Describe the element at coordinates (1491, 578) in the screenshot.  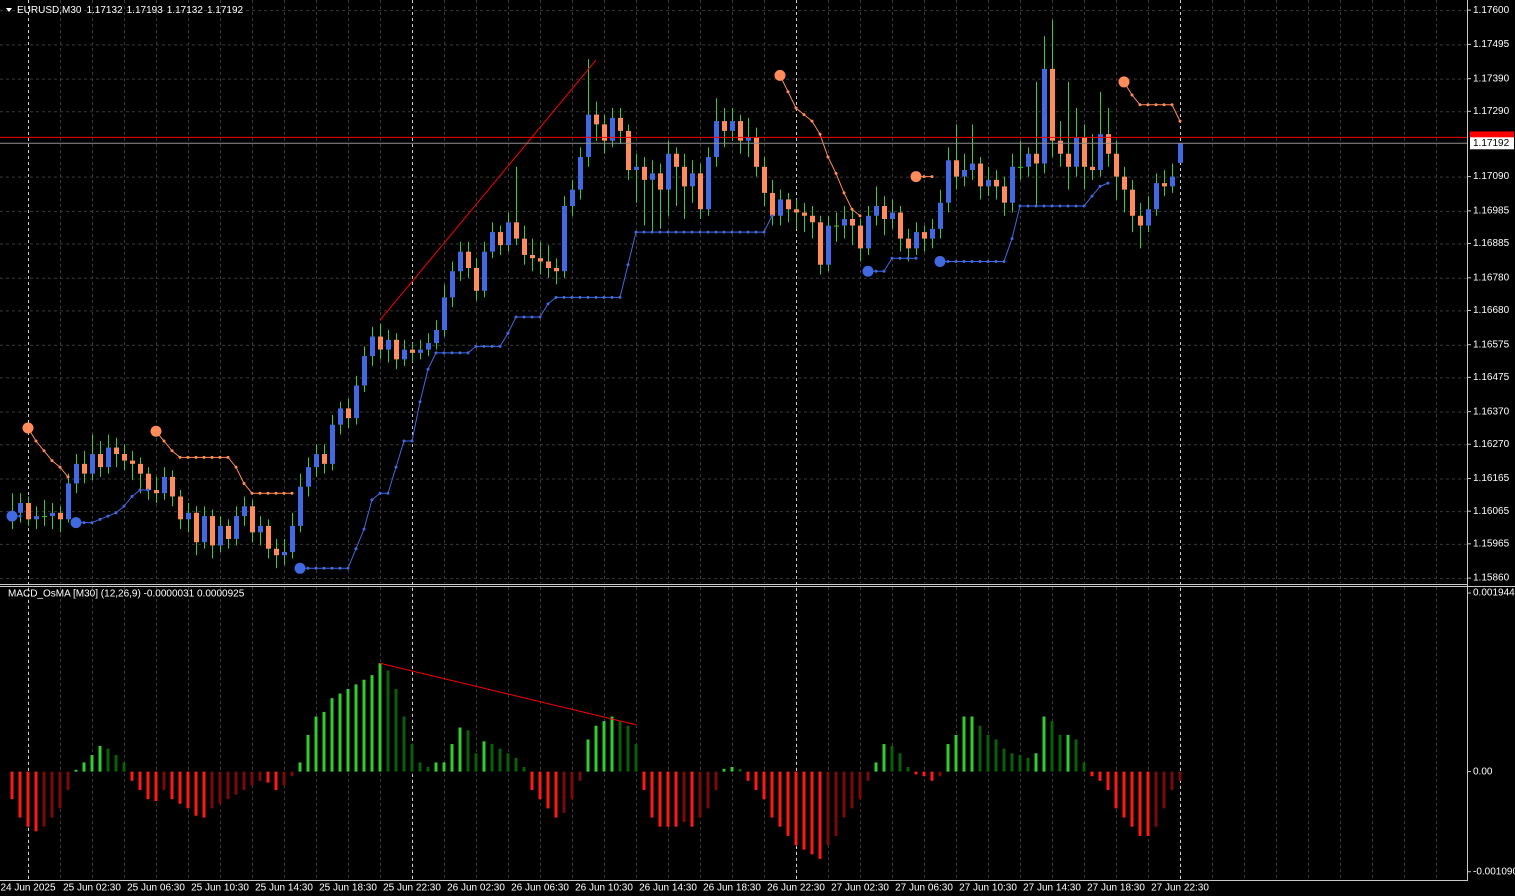
I see `y-tick-label: 1.15860` at that location.